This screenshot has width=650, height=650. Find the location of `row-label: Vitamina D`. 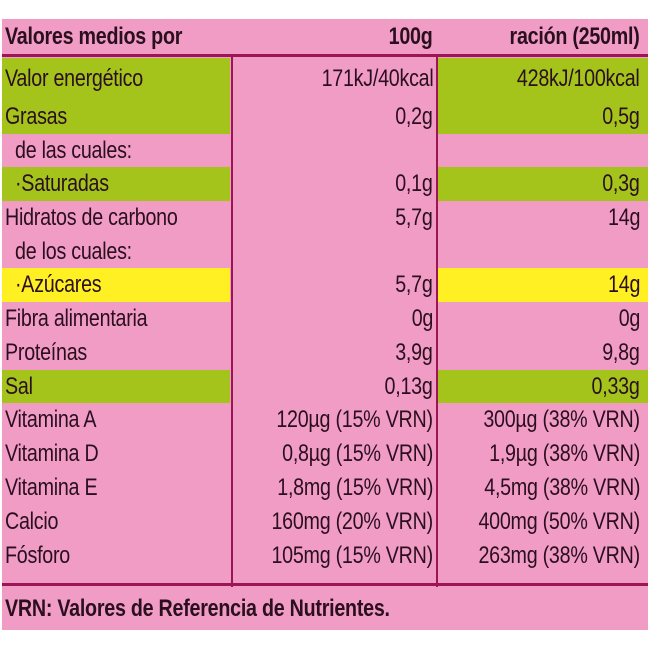

row-label: Vitamina D is located at coordinates (52, 453).